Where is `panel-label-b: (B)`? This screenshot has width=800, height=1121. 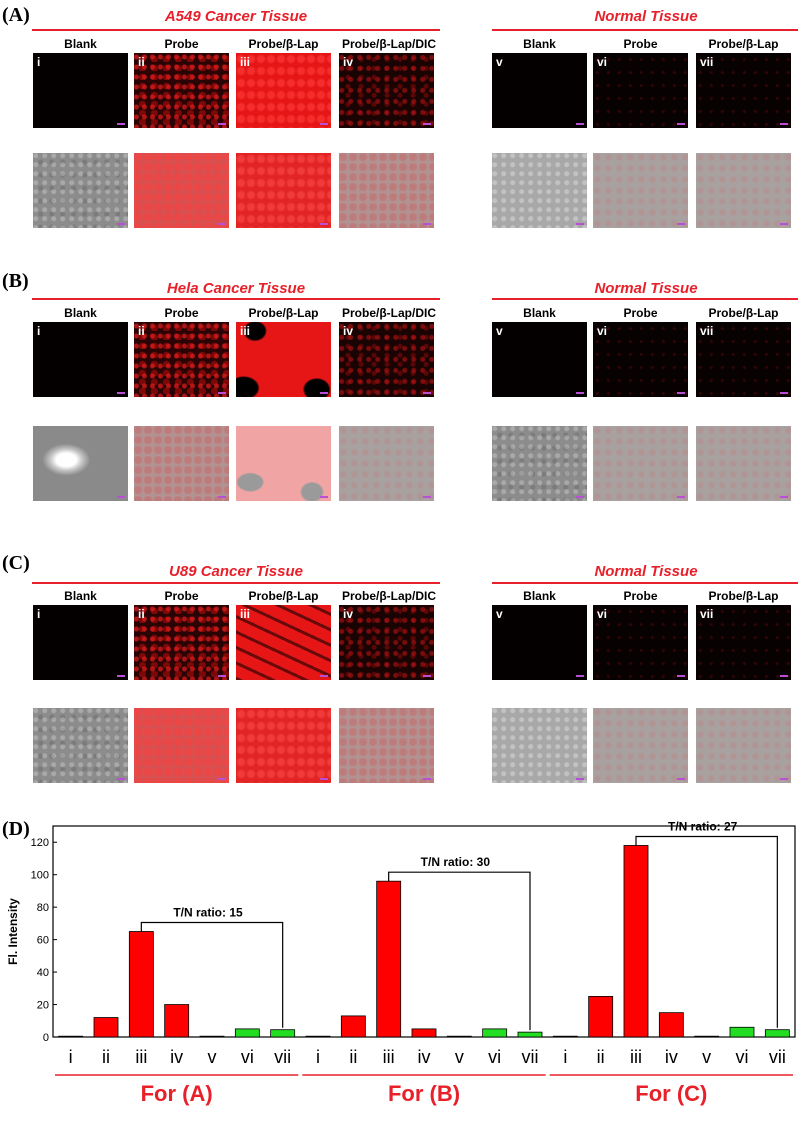
panel-label-b: (B) is located at coordinates (15, 281).